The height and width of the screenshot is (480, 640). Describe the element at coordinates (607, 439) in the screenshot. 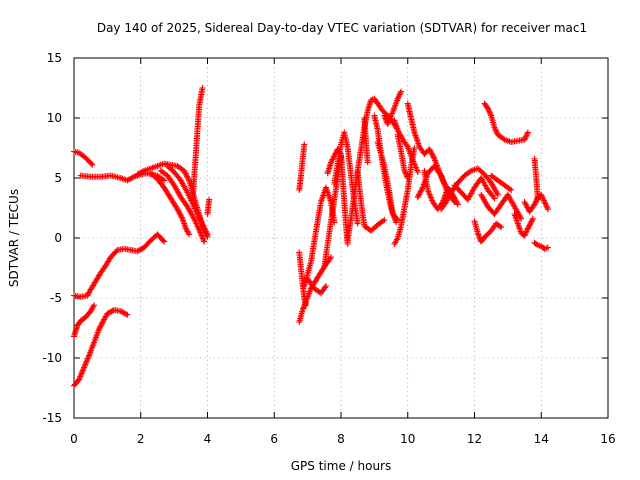

I see `x-tick-label: 16` at that location.